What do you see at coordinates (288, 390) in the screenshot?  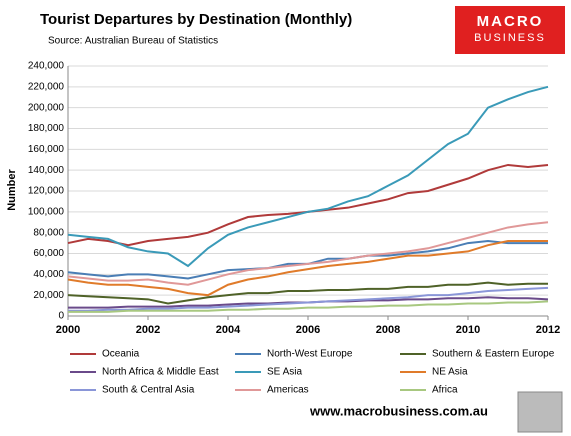 I see `legend-label: Americas` at bounding box center [288, 390].